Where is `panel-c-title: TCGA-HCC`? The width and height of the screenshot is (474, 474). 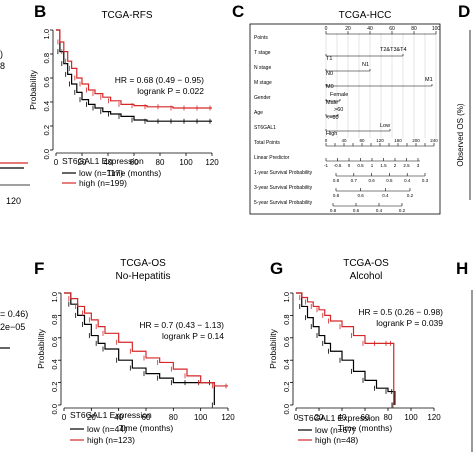
panel-c-title: TCGA-HCC is located at coordinates (365, 15).